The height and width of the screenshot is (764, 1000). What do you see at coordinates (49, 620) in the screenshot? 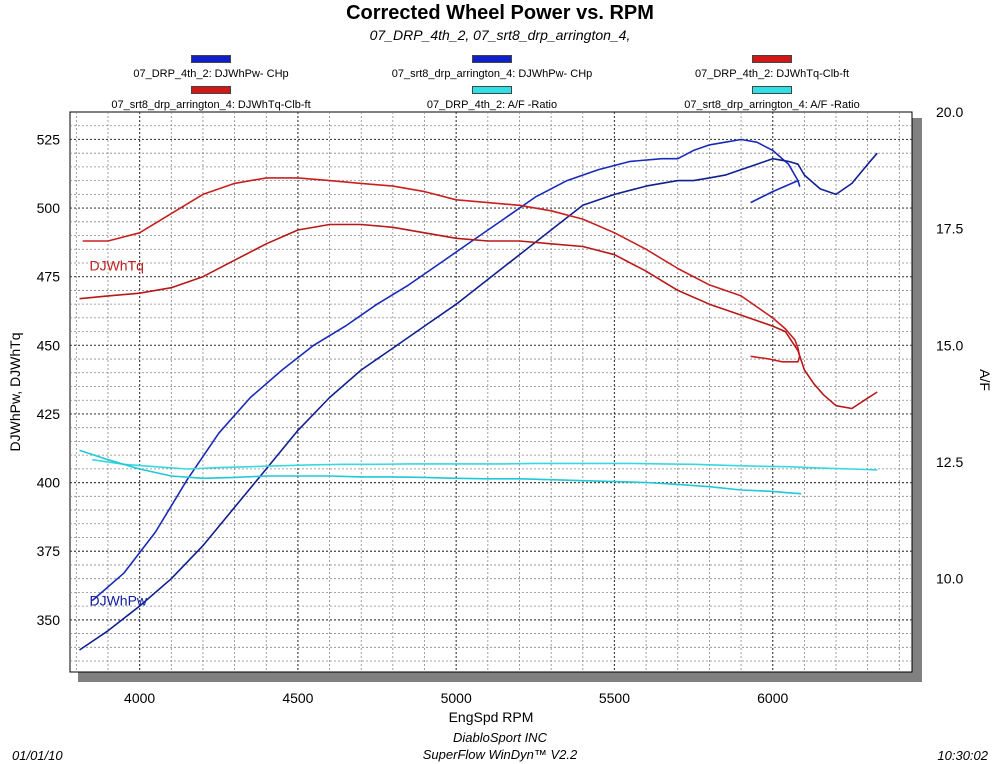
I see `y-tick-label: 350` at bounding box center [49, 620].